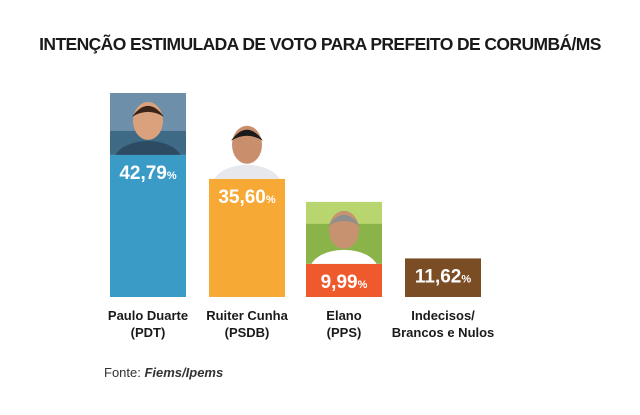 This screenshot has width=640, height=415. What do you see at coordinates (443, 315) in the screenshot?
I see `category-label: Indecisos/` at bounding box center [443, 315].